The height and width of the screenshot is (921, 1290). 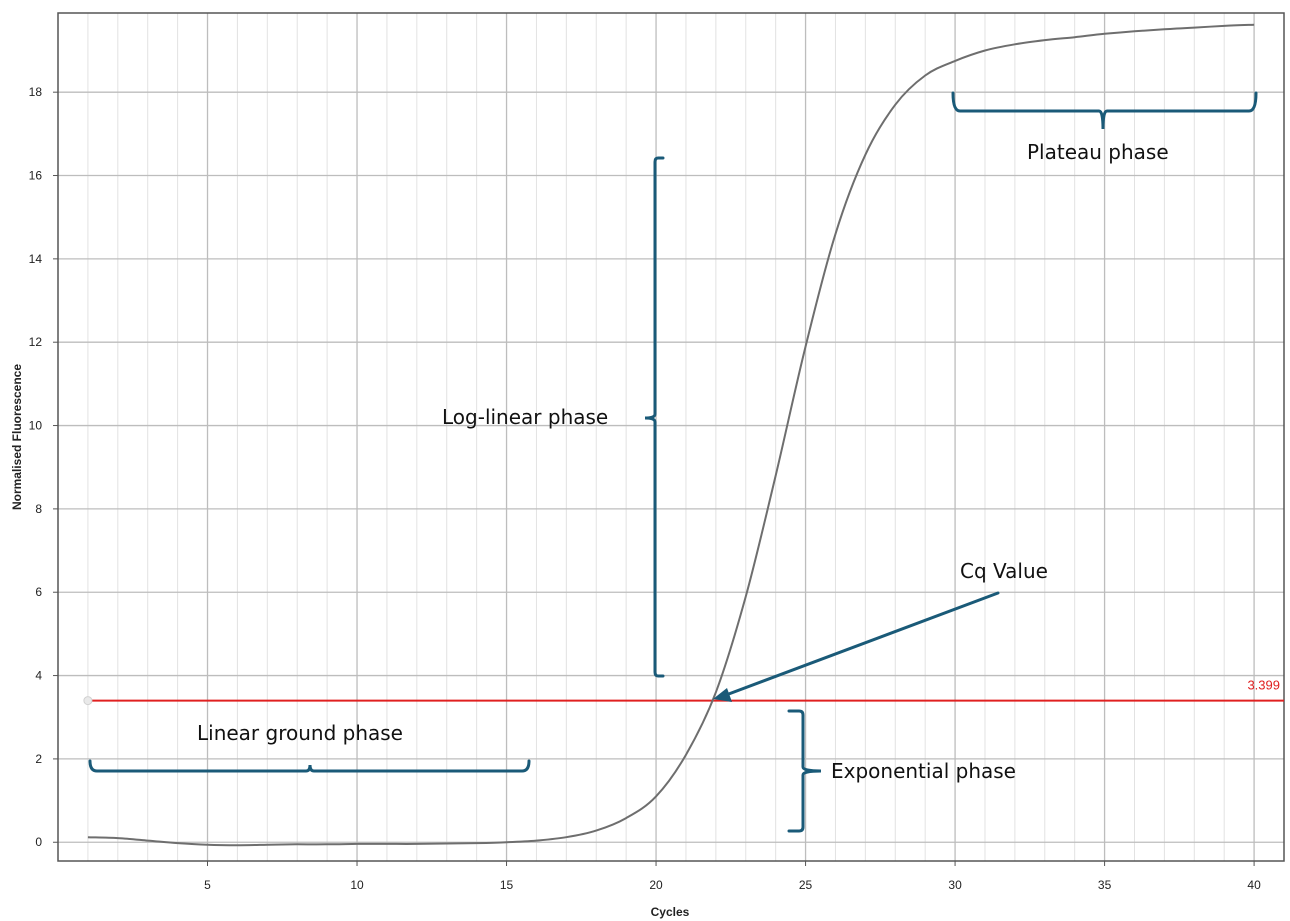 I want to click on y-tick-label-4: 4, so click(x=38, y=676).